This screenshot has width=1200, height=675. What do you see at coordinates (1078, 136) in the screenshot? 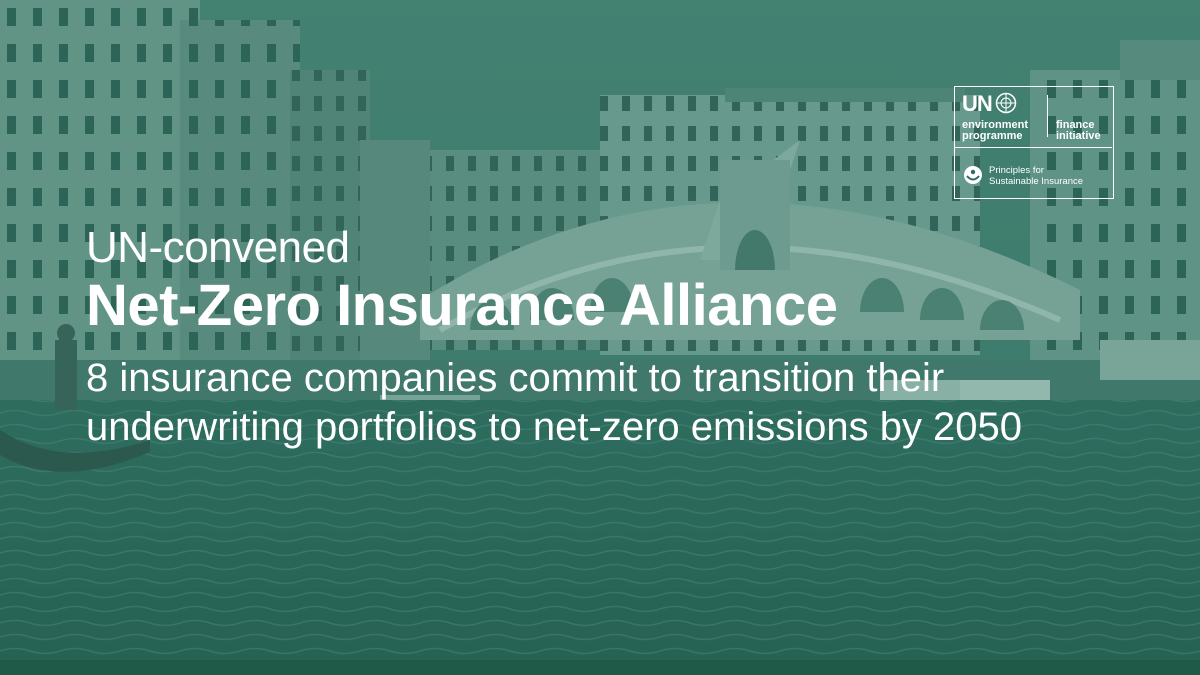
I see `initiative-label: initiative` at bounding box center [1078, 136].